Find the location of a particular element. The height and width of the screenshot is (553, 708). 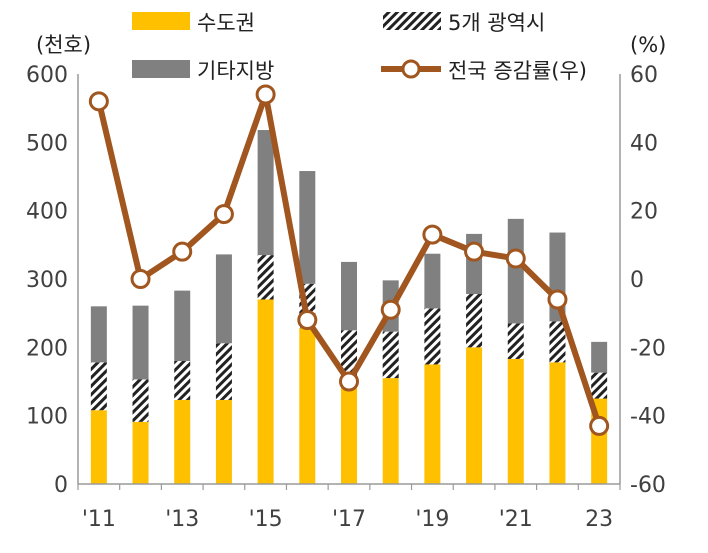

x-tick-label: '11 is located at coordinates (99, 519).